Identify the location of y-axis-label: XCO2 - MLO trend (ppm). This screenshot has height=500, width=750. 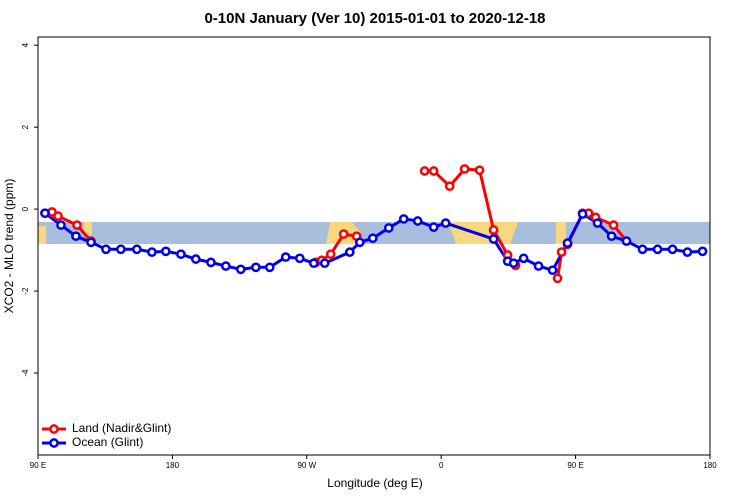
(9, 246).